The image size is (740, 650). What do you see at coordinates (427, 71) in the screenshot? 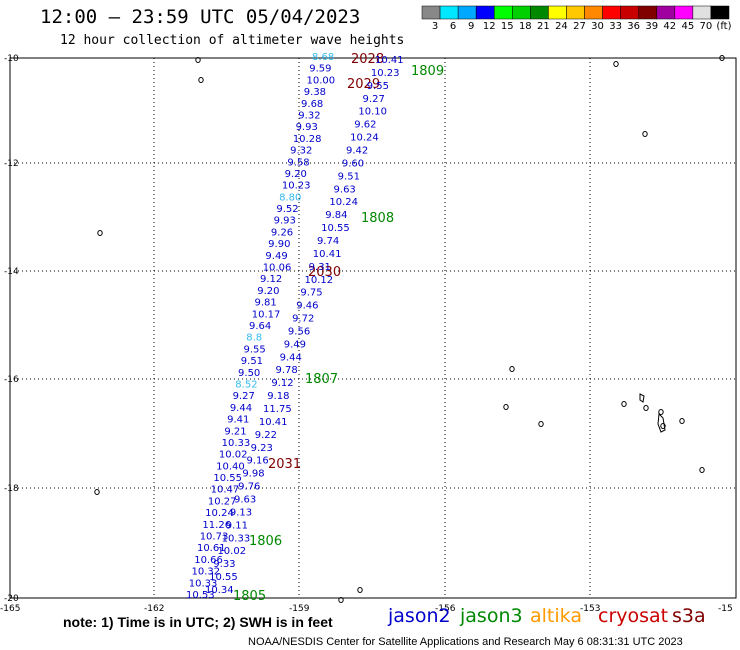
I see `track-number-label: 1809` at bounding box center [427, 71].